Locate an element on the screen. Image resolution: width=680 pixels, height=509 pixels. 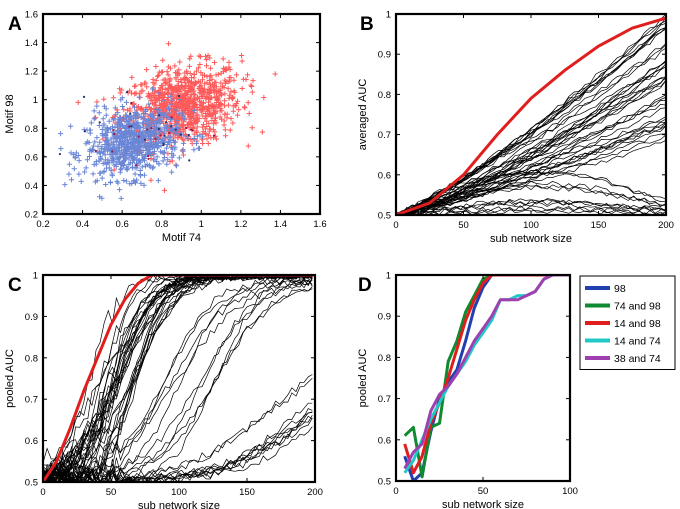
axes-frame is located at coordinates (483, 378).